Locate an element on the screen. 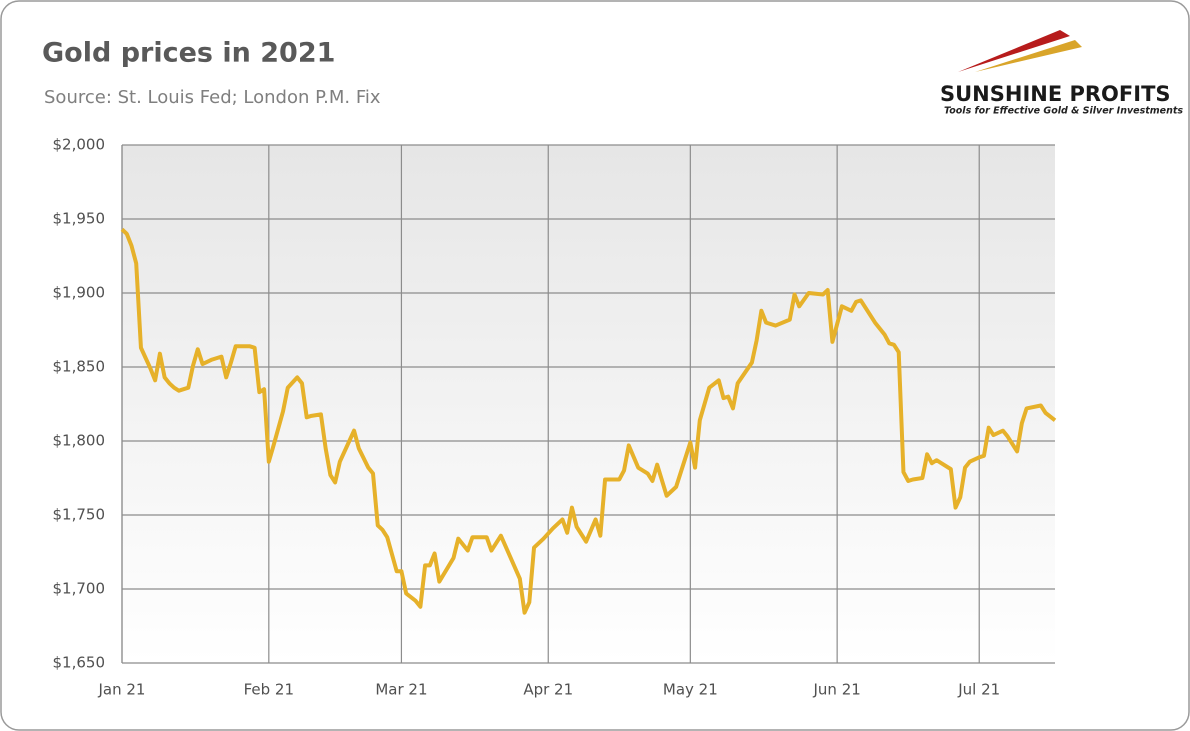 The image size is (1190, 731). y-tick-label: $1,650 is located at coordinates (79, 663).